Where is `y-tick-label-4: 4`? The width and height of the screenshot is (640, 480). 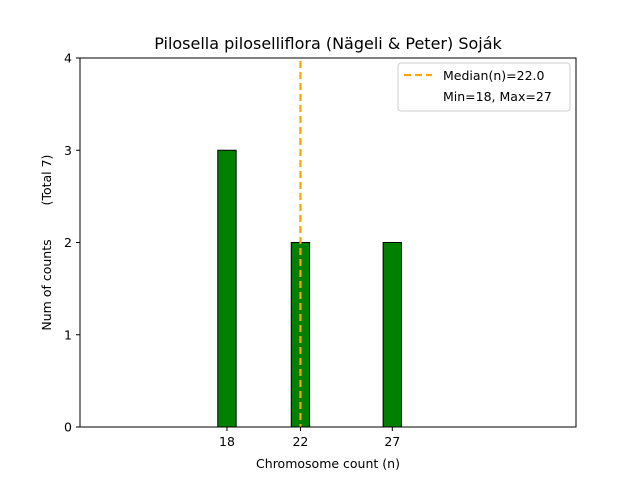 y-tick-label-4: 4 is located at coordinates (68, 58).